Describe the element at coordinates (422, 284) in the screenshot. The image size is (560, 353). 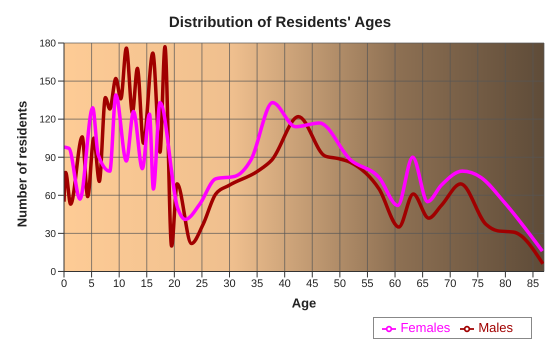
I see `x-tick-label: 65` at that location.